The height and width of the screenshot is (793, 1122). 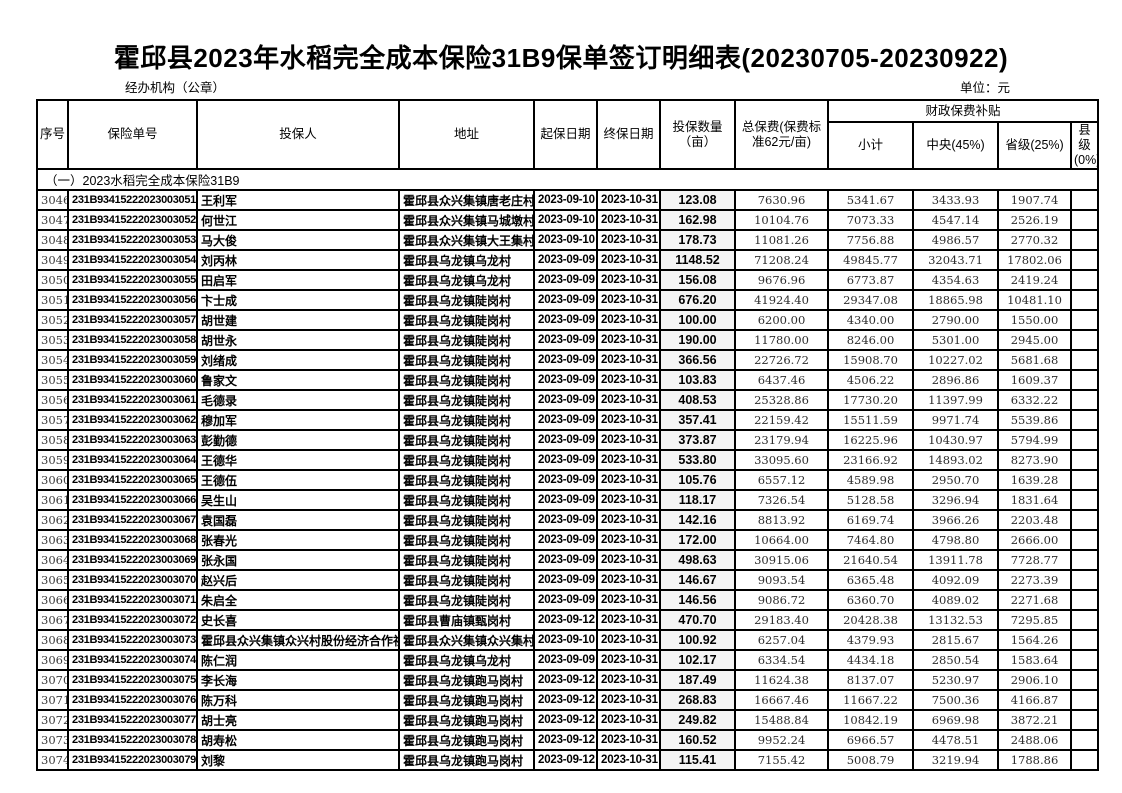 I want to click on cell-provincial: 3872.21, so click(x=1034, y=720).